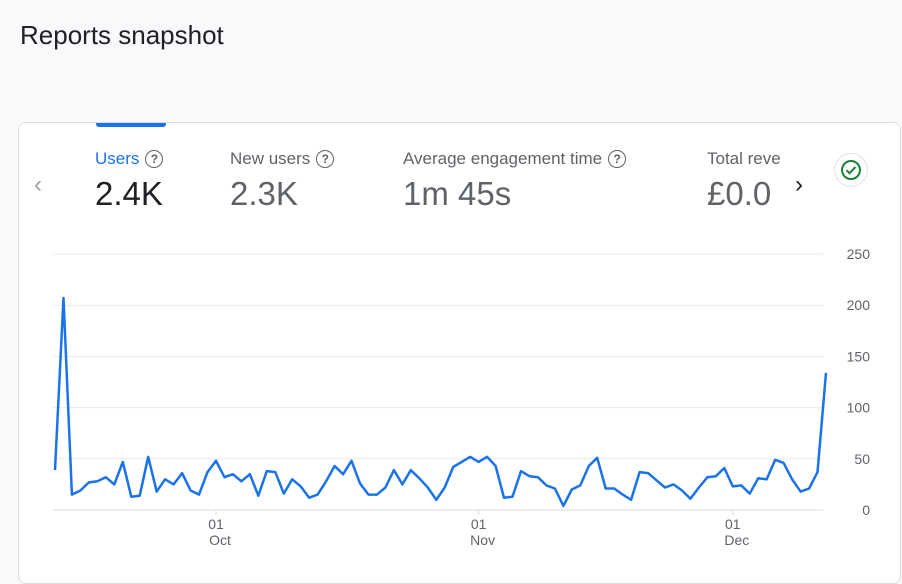  What do you see at coordinates (859, 408) in the screenshot?
I see `y-tick-label: 100` at bounding box center [859, 408].